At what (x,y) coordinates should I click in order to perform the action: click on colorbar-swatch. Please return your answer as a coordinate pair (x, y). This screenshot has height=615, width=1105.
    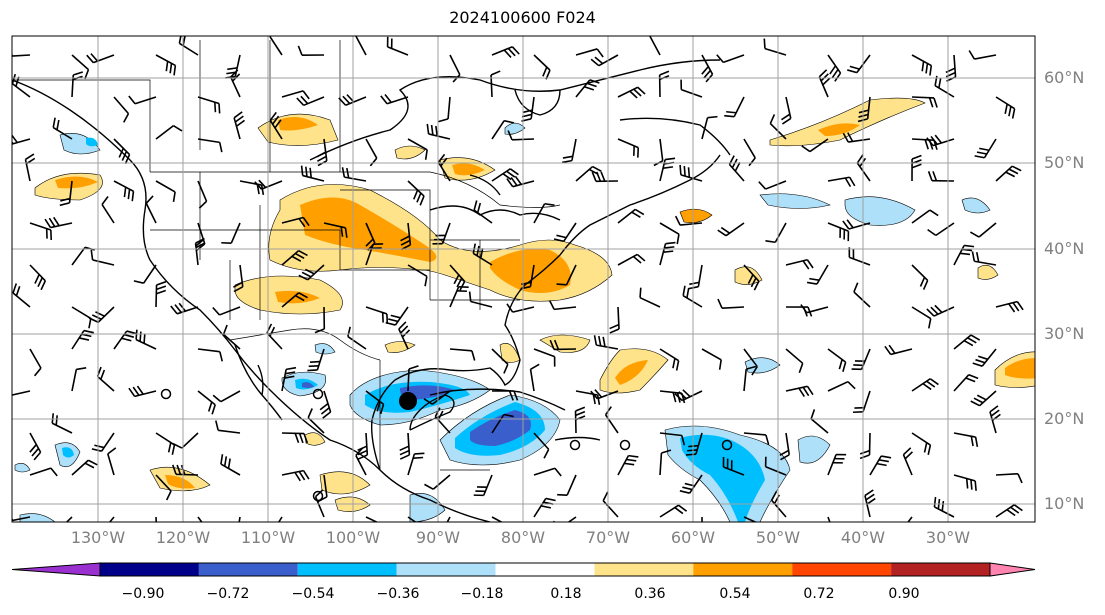
    Looking at the image, I should click on (743, 569).